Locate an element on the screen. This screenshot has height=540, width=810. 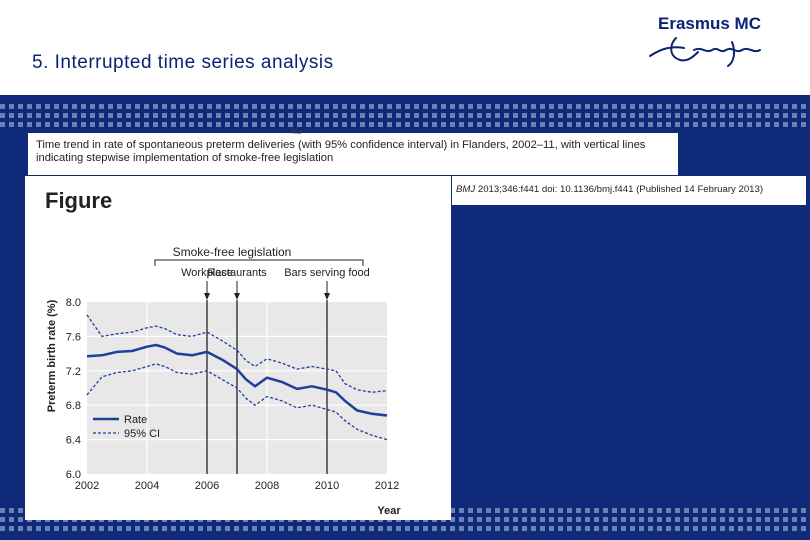
rate-line is located at coordinates (237, 380).